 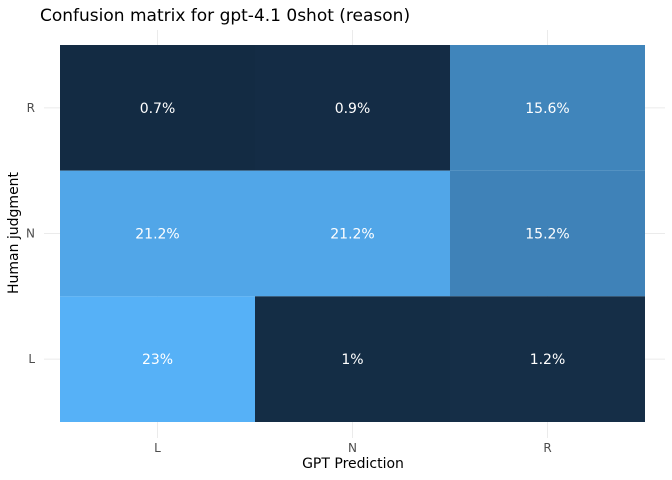 I want to click on heatmap-cell-R-N, so click(x=352, y=108).